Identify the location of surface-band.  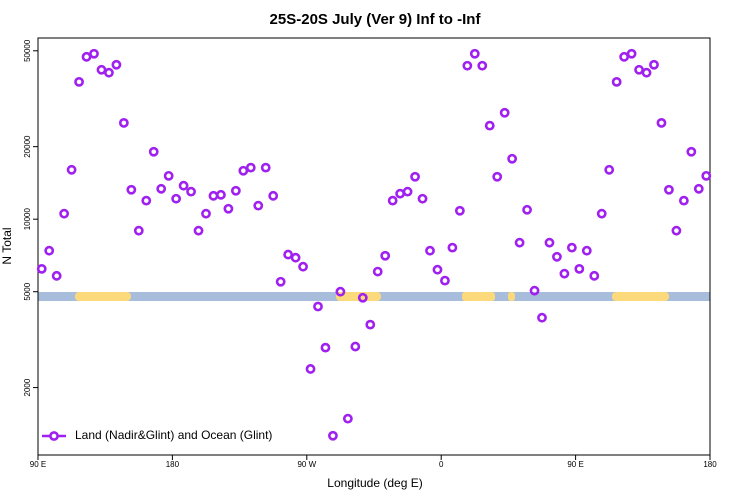
(374, 296).